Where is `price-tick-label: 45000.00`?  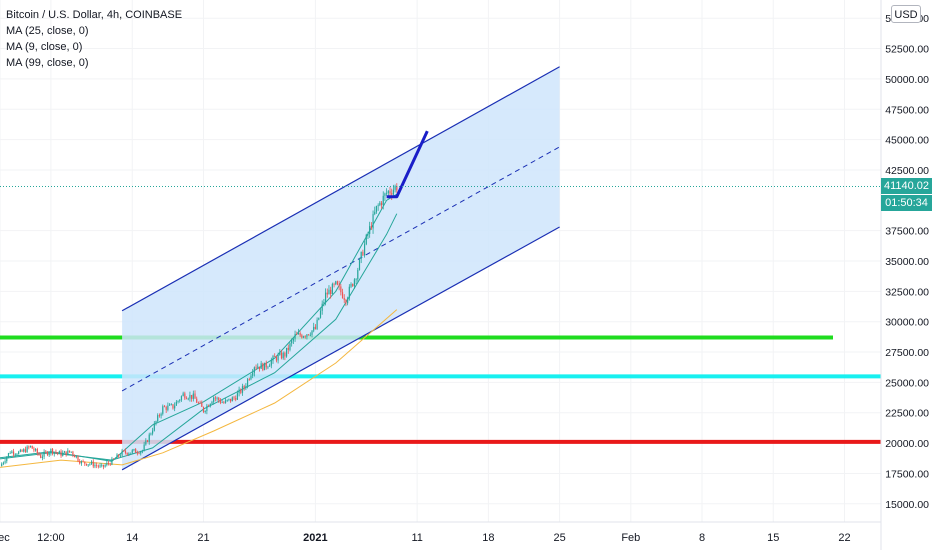 price-tick-label: 45000.00 is located at coordinates (907, 141).